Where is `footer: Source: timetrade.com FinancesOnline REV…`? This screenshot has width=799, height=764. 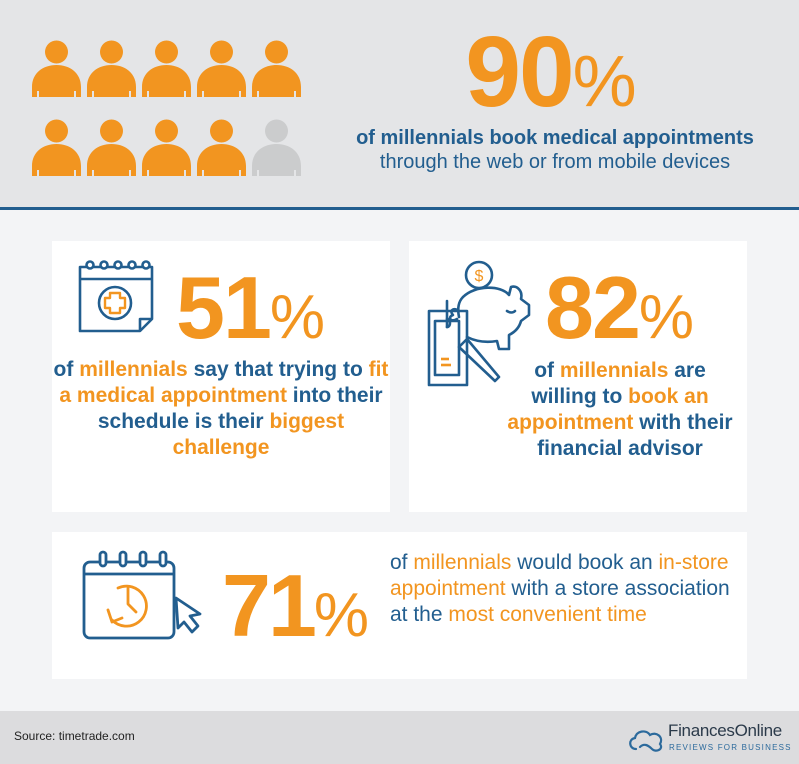 footer: Source: timetrade.com FinancesOnline REV… is located at coordinates (399, 737).